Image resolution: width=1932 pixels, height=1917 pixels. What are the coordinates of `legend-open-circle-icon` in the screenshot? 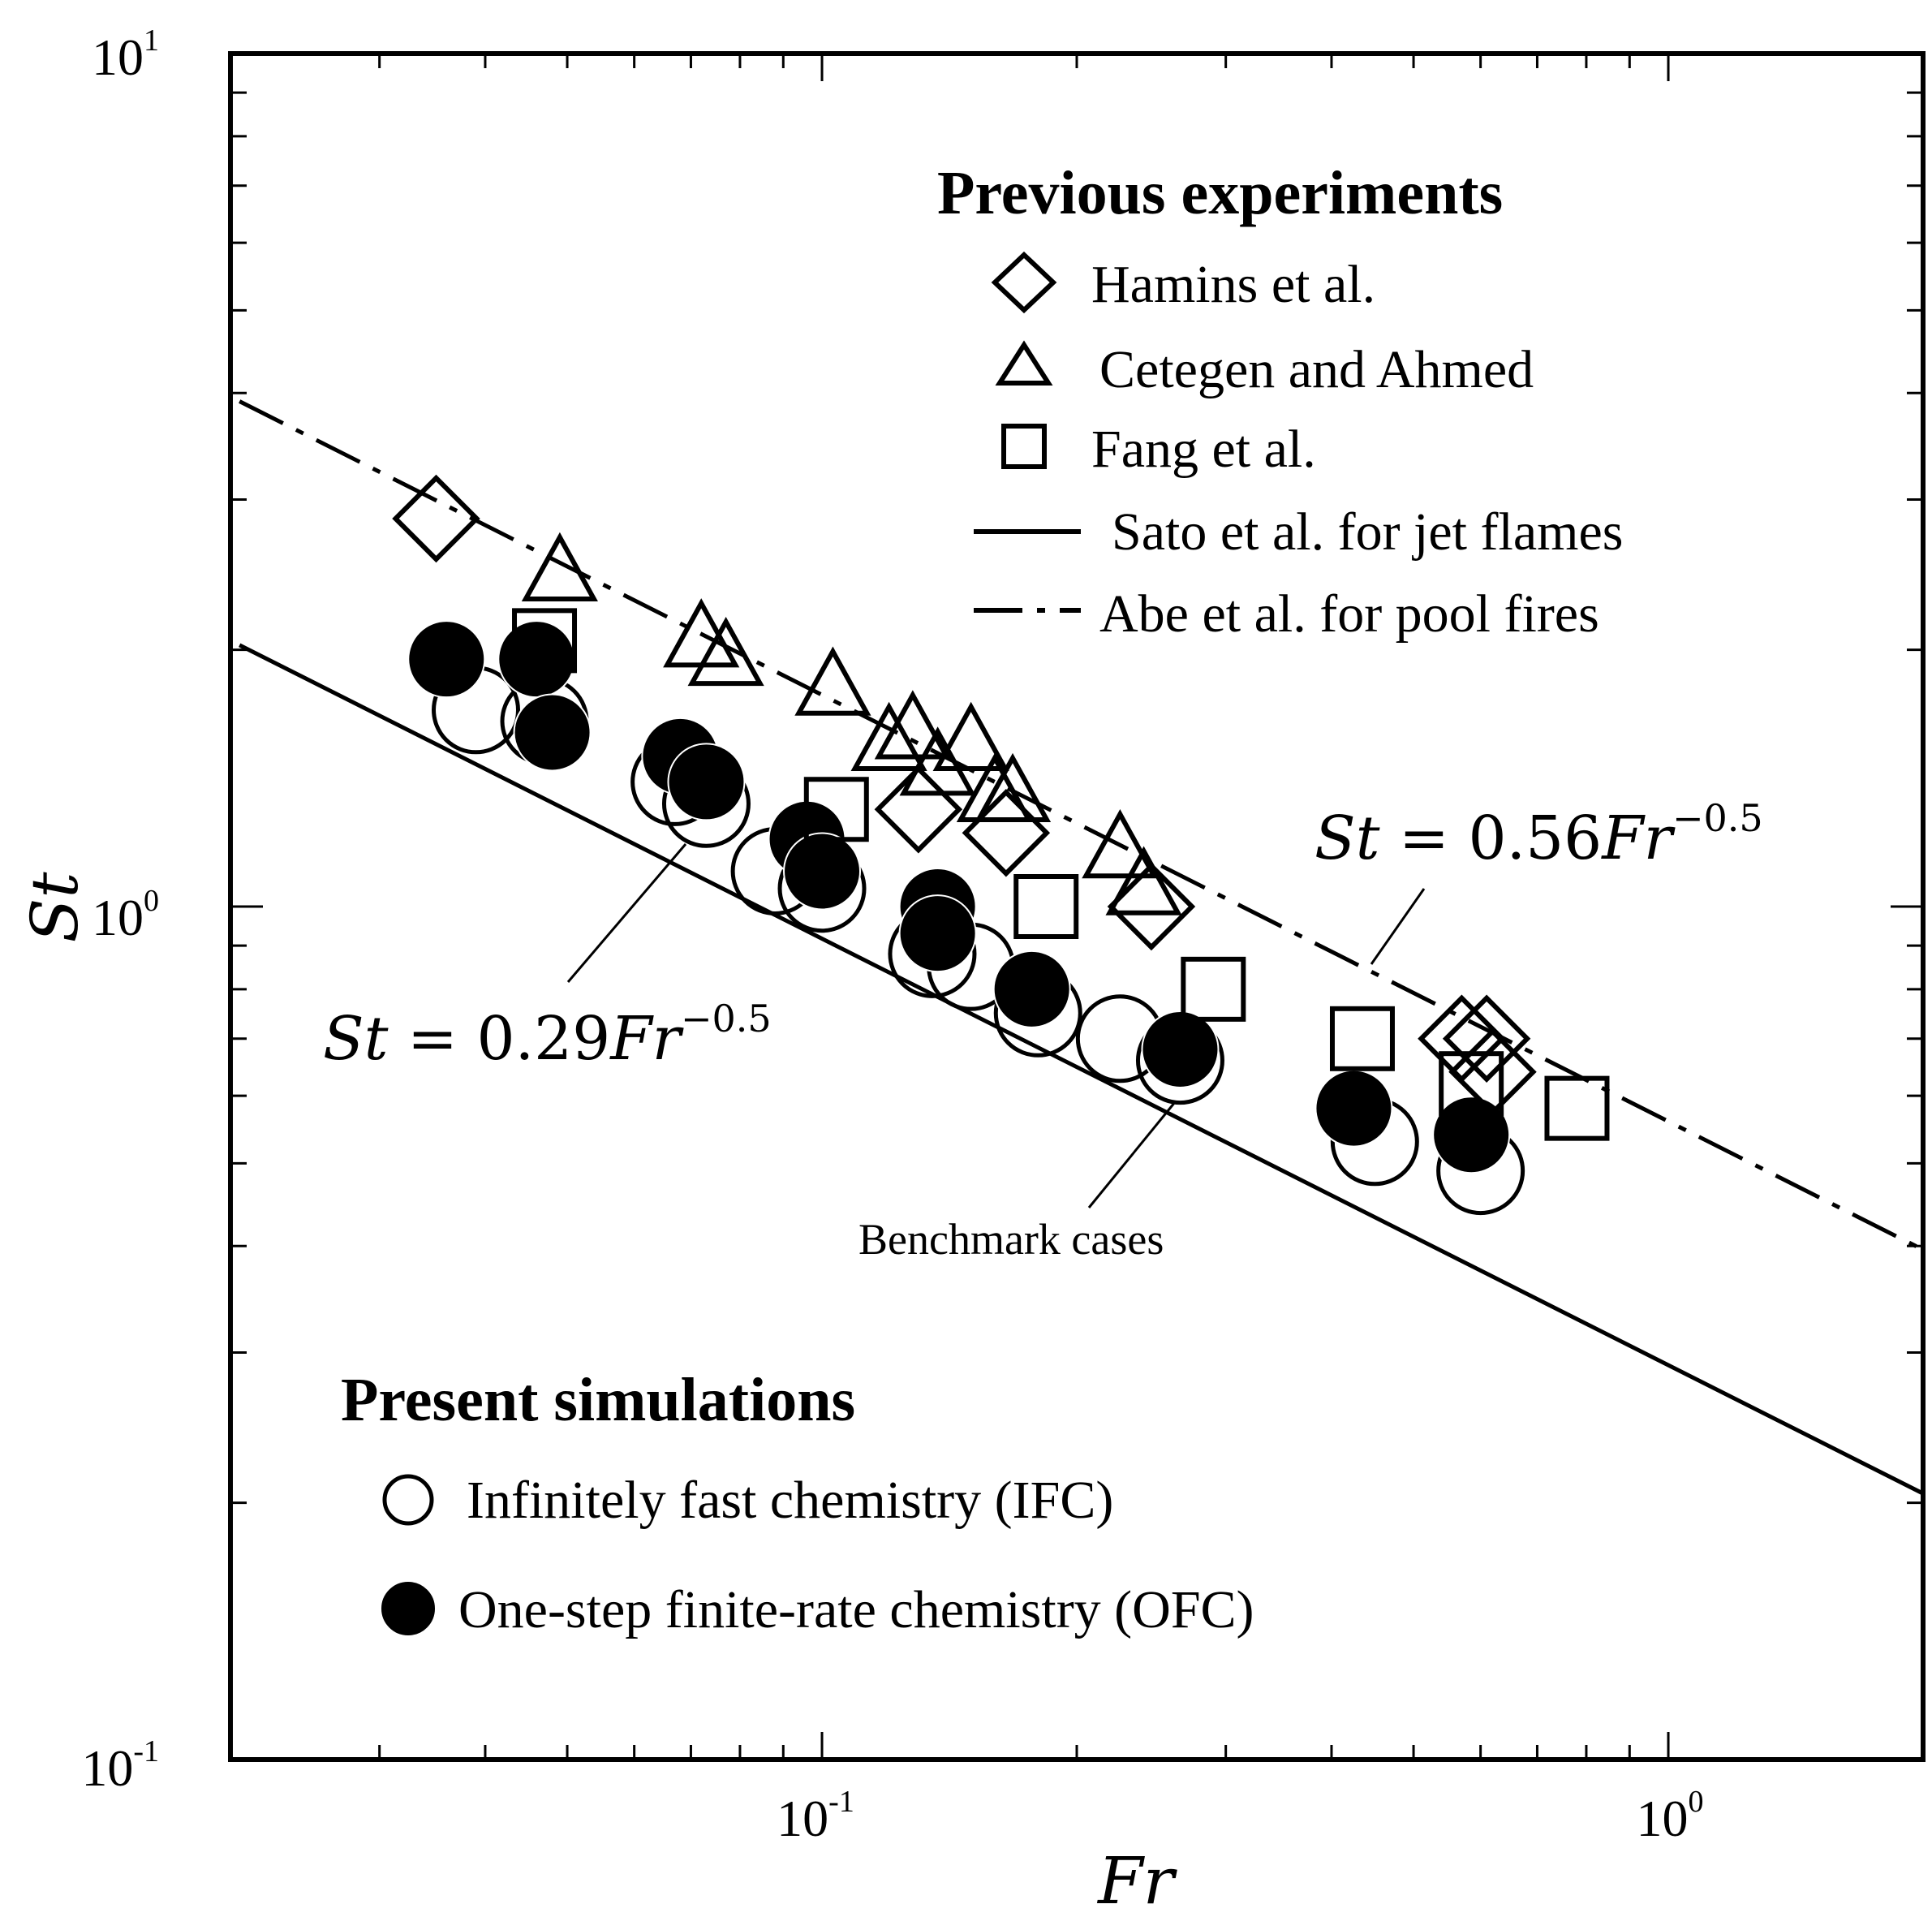 It's located at (408, 1500).